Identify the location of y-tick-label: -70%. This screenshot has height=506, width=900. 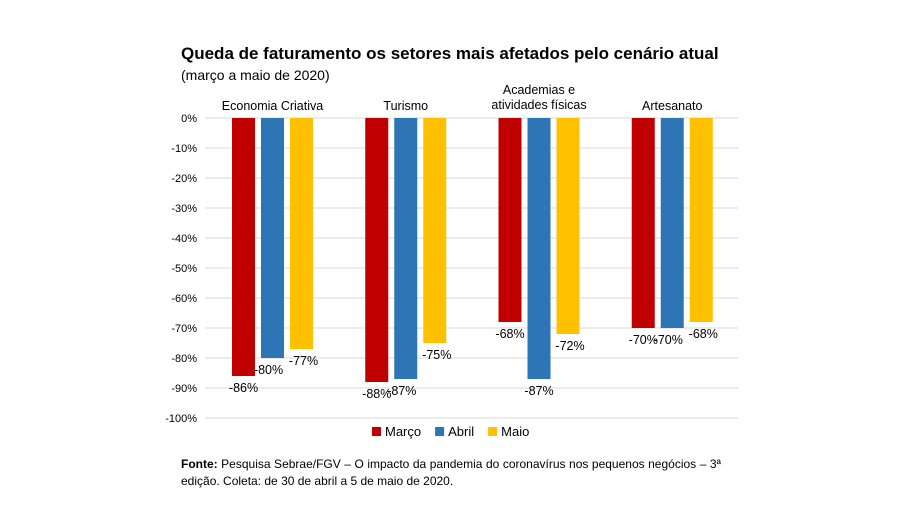
(184, 329).